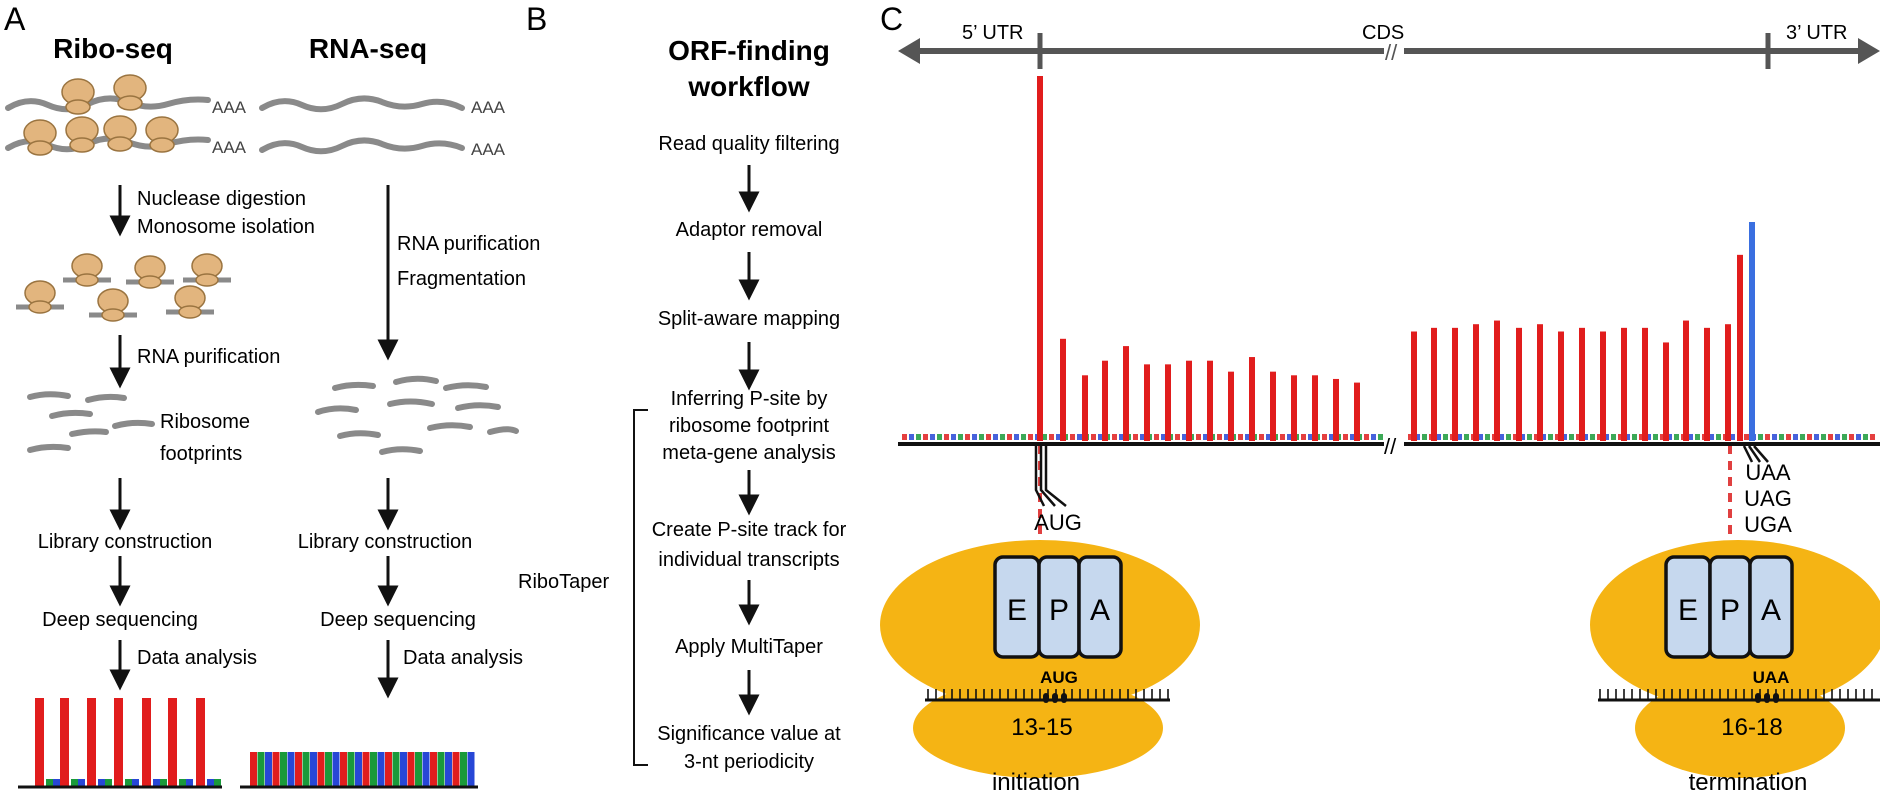 This screenshot has width=1880, height=793. Describe the element at coordinates (385, 542) in the screenshot. I see `rna-library-label: Library construction` at that location.